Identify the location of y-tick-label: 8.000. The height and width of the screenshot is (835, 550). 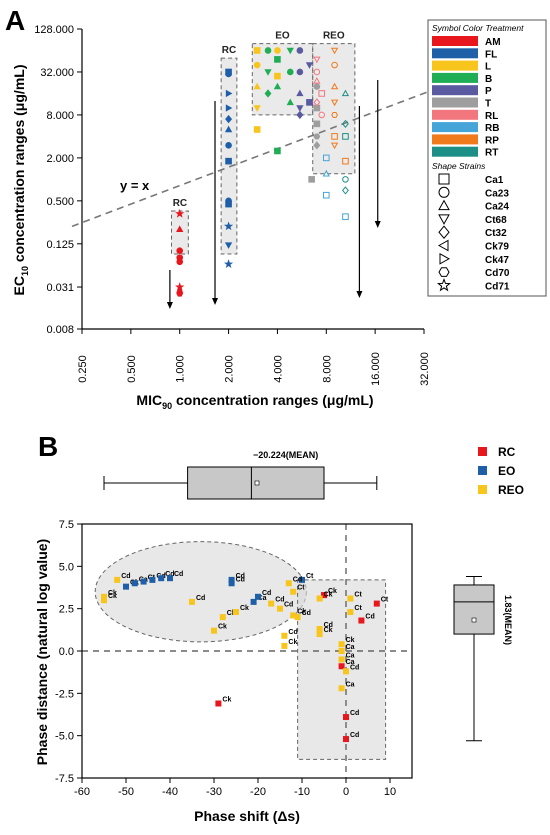
(60, 116).